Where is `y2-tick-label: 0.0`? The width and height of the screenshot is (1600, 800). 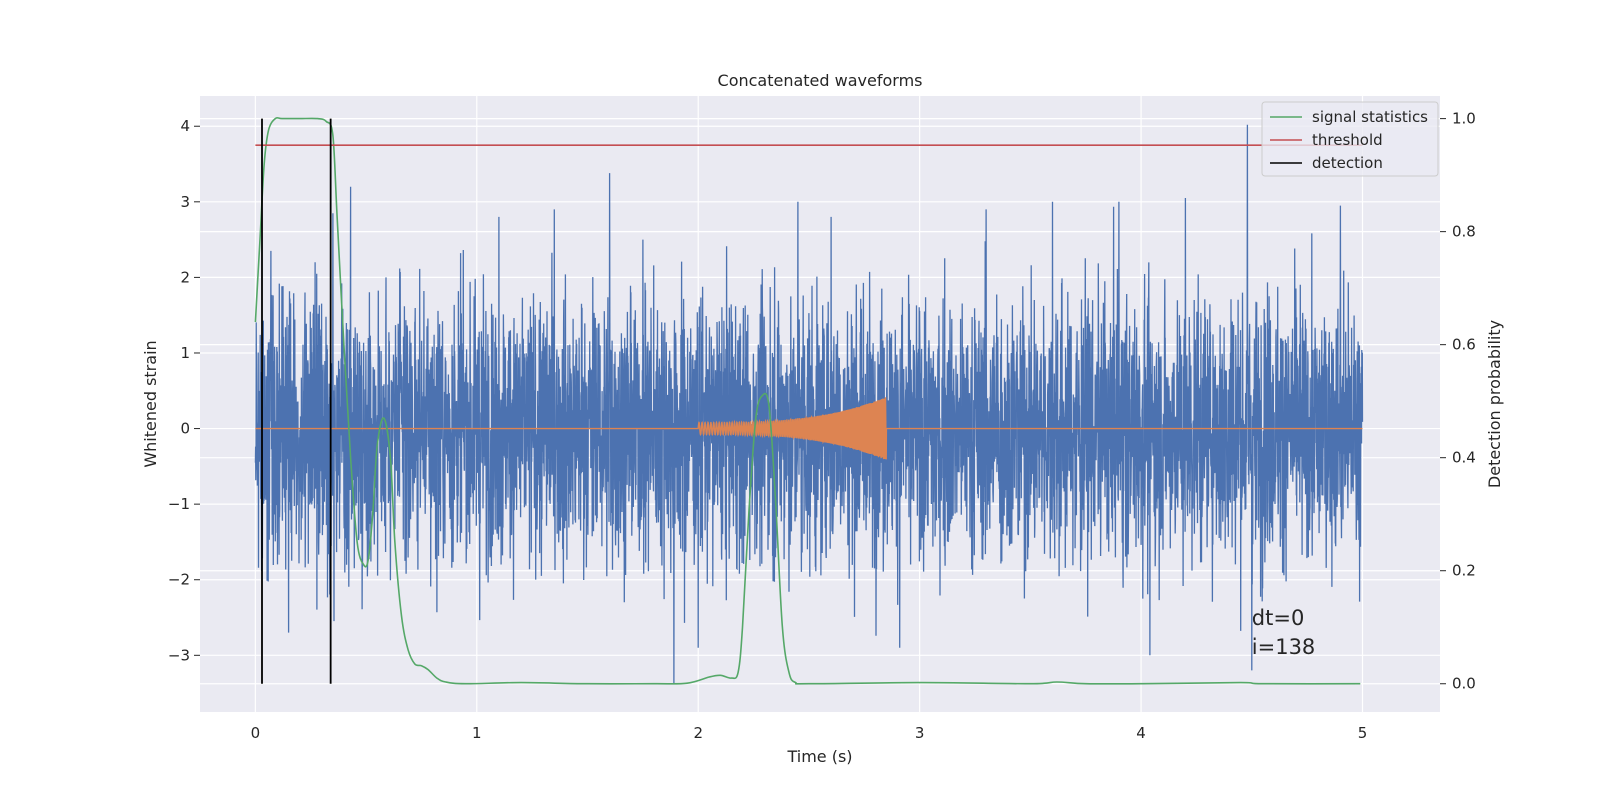 y2-tick-label: 0.0 is located at coordinates (1464, 684).